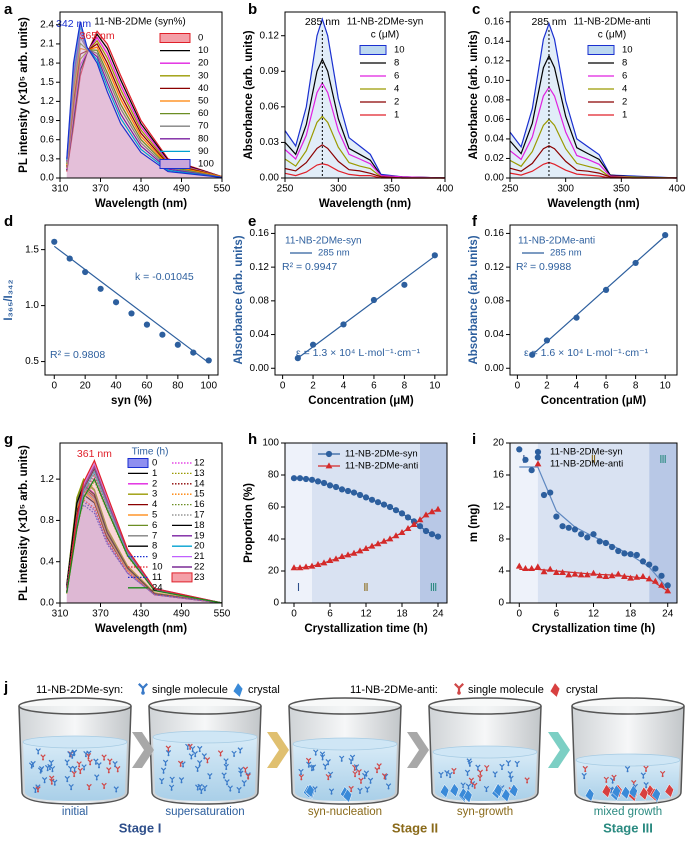  What do you see at coordinates (499, 507) in the screenshot?
I see `y-tick-label: 12` at bounding box center [499, 507].